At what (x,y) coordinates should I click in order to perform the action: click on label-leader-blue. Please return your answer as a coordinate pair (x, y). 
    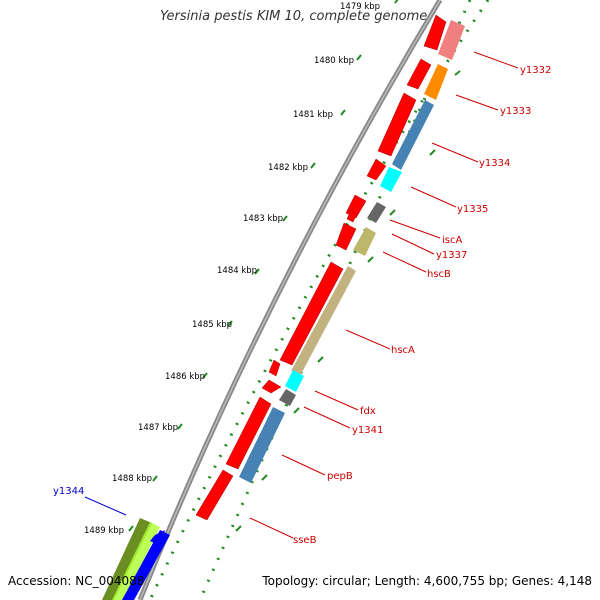
    Looking at the image, I should click on (105, 506).